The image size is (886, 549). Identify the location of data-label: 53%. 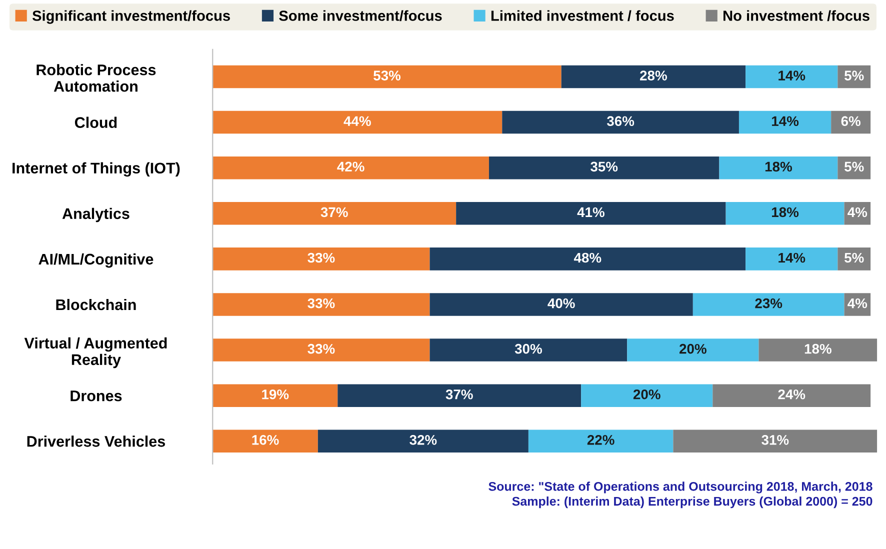
(387, 75).